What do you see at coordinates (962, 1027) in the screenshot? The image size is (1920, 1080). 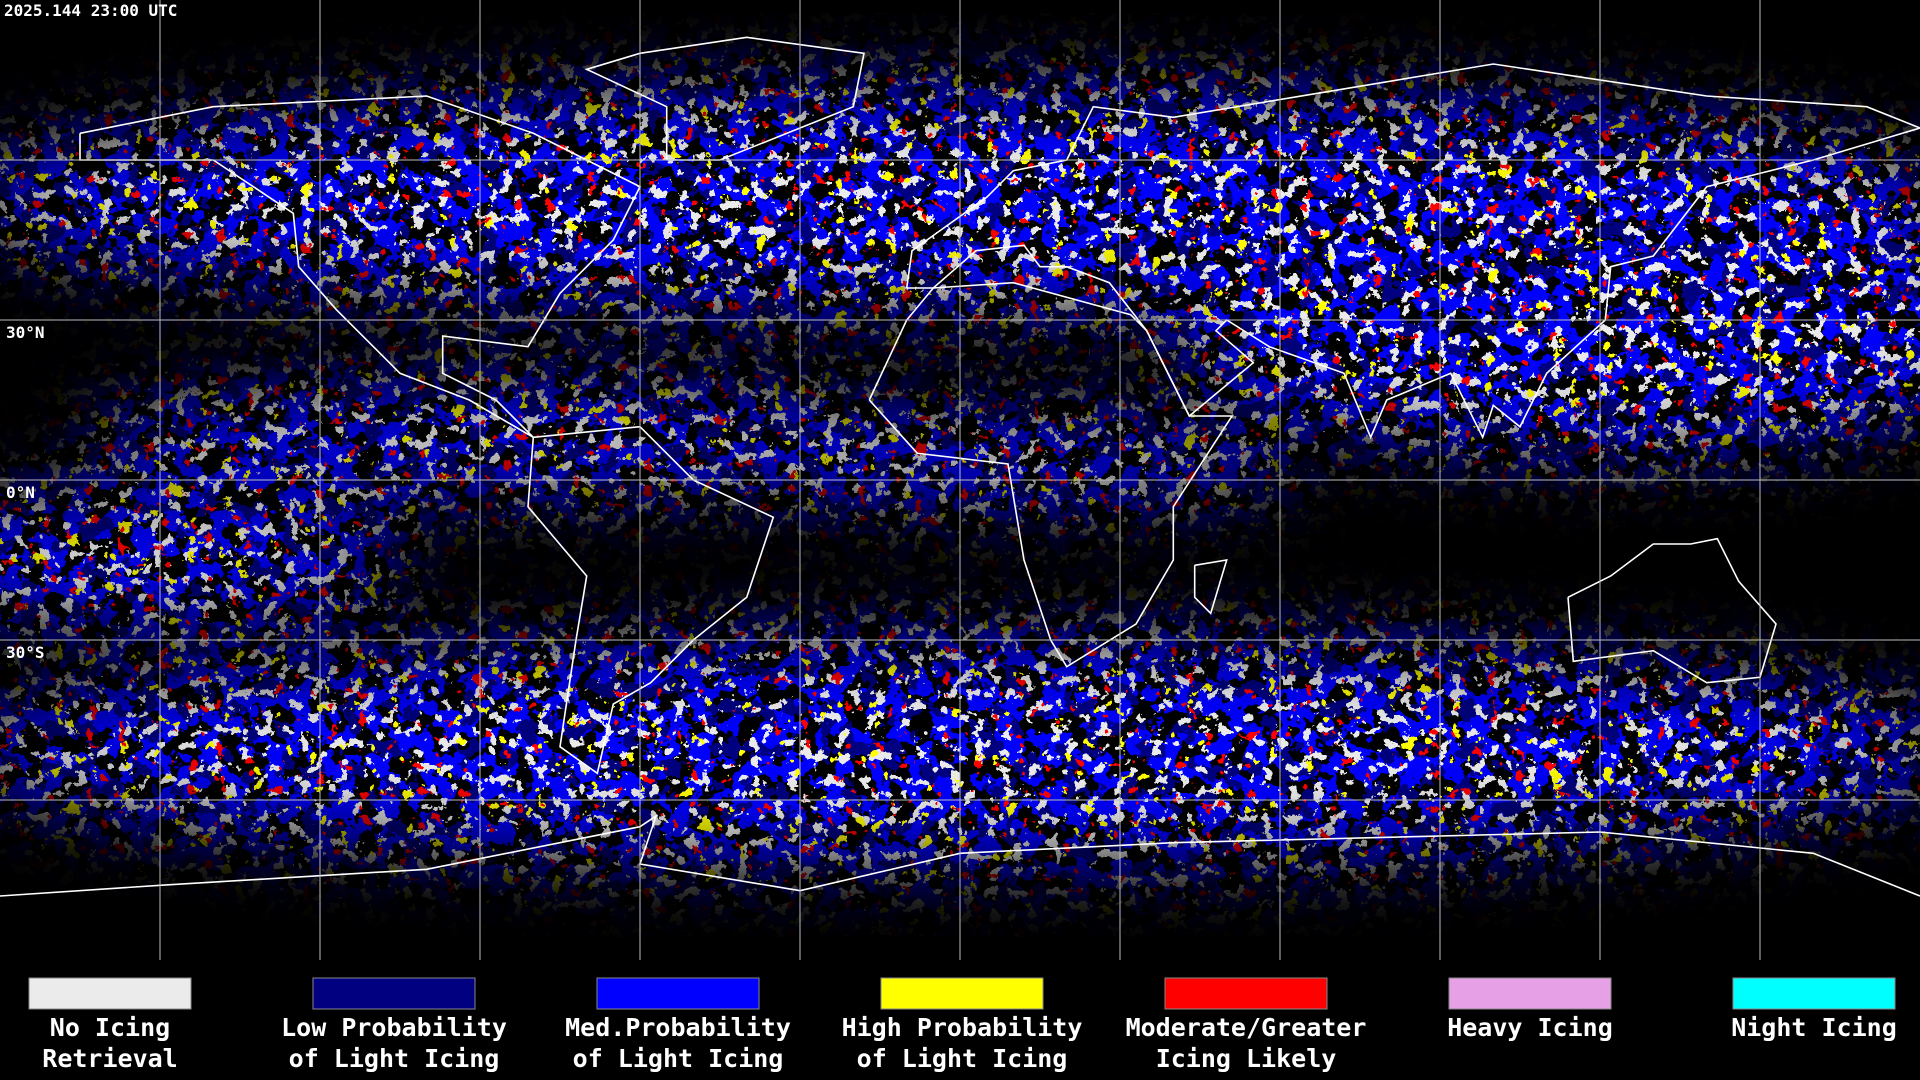 I see `legend-label: High Probability` at bounding box center [962, 1027].